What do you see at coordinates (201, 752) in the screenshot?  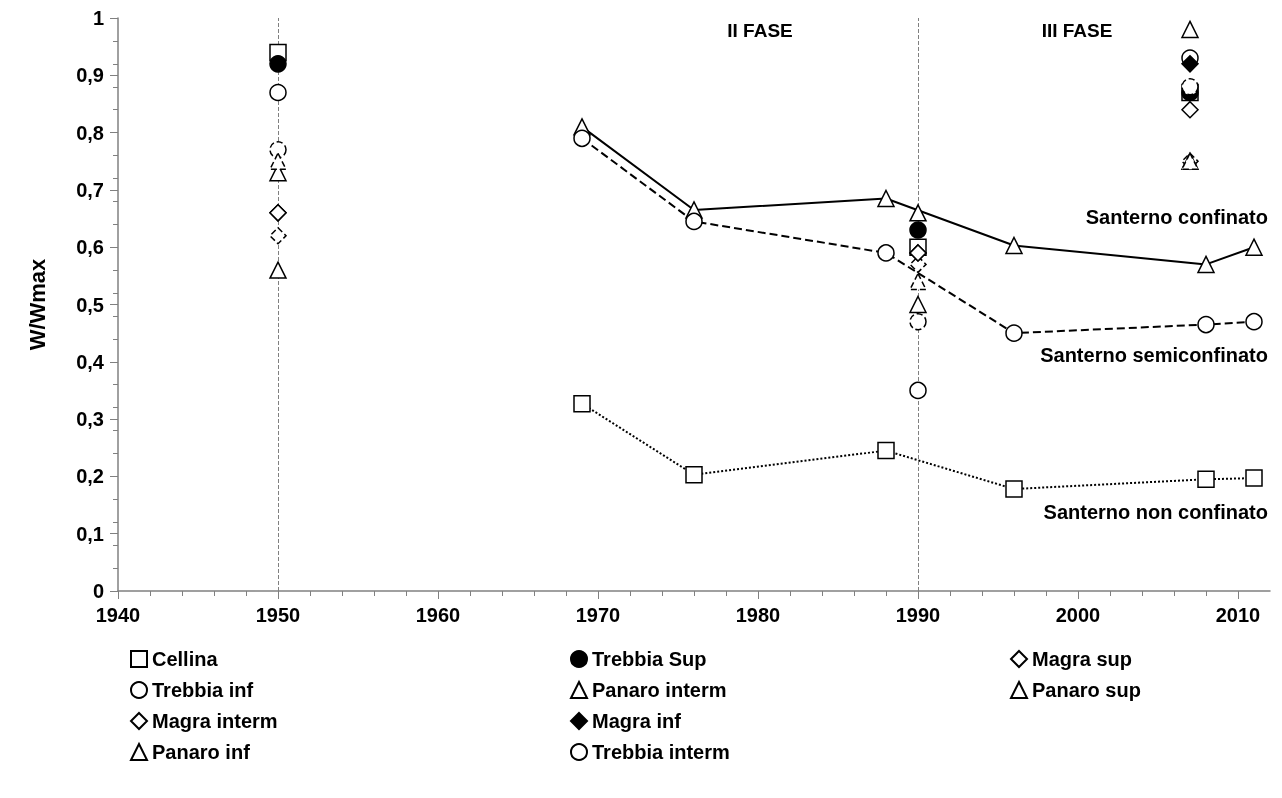 I see `legend-label: Panaro inf` at bounding box center [201, 752].